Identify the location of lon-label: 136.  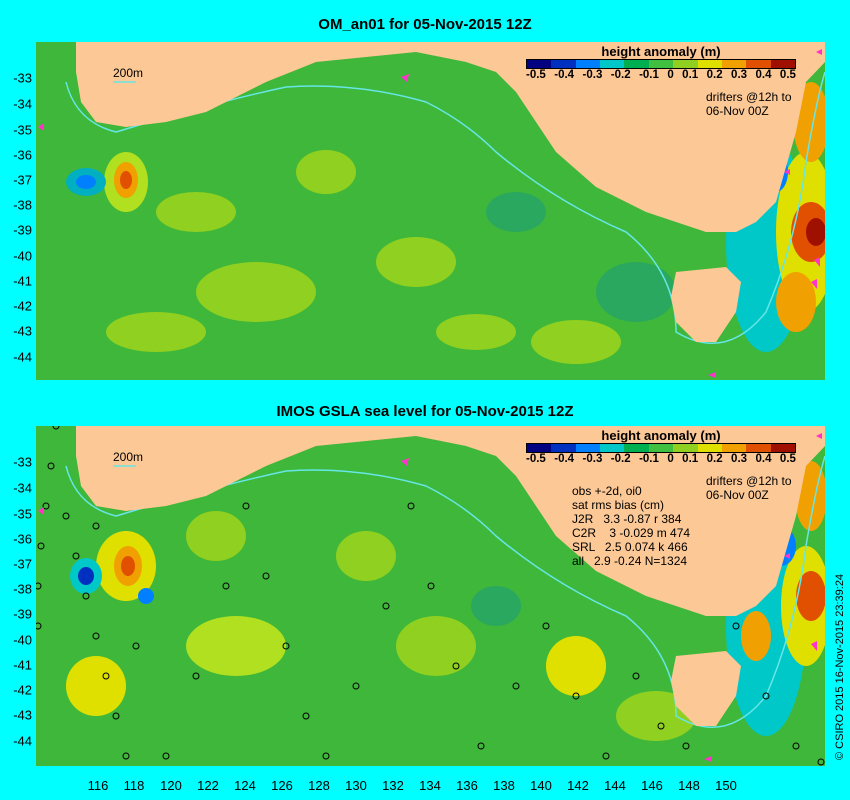
(467, 785).